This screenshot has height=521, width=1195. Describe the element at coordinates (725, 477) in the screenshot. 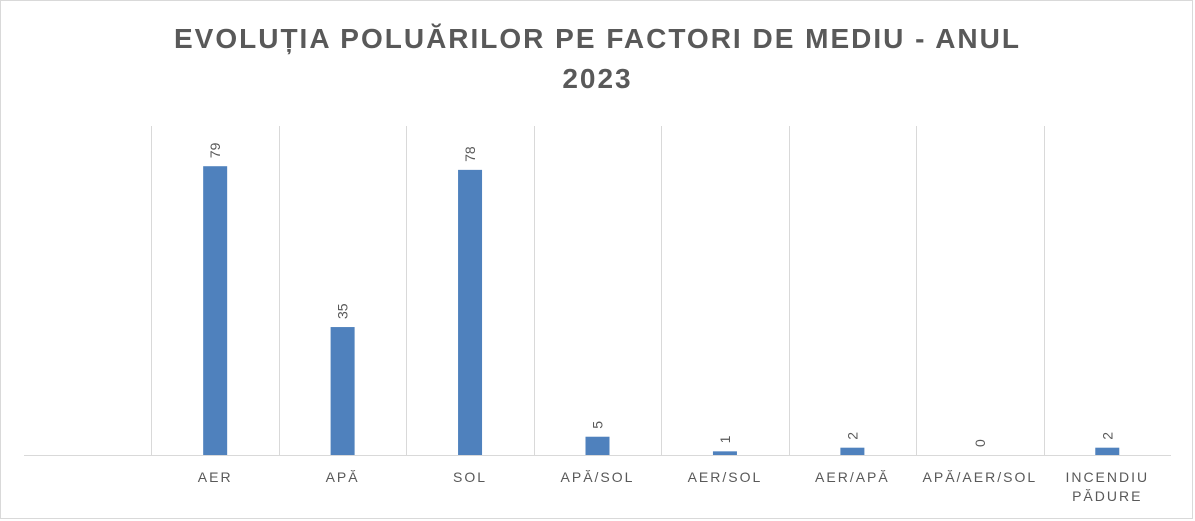

I see `x-tick-label: AER/SOL` at that location.